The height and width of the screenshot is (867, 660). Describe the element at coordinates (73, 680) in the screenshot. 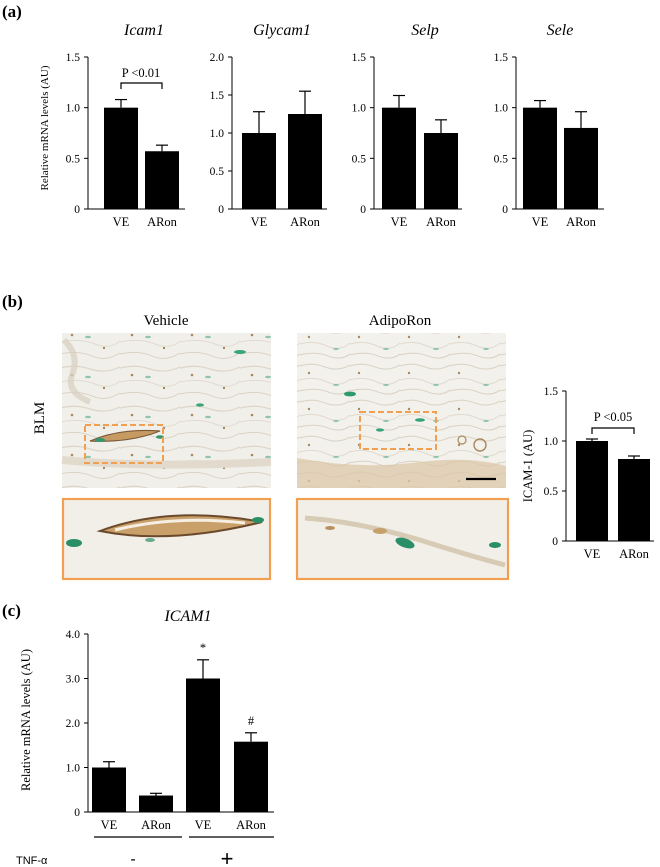

I see `y-tick-label: 3.0` at that location.